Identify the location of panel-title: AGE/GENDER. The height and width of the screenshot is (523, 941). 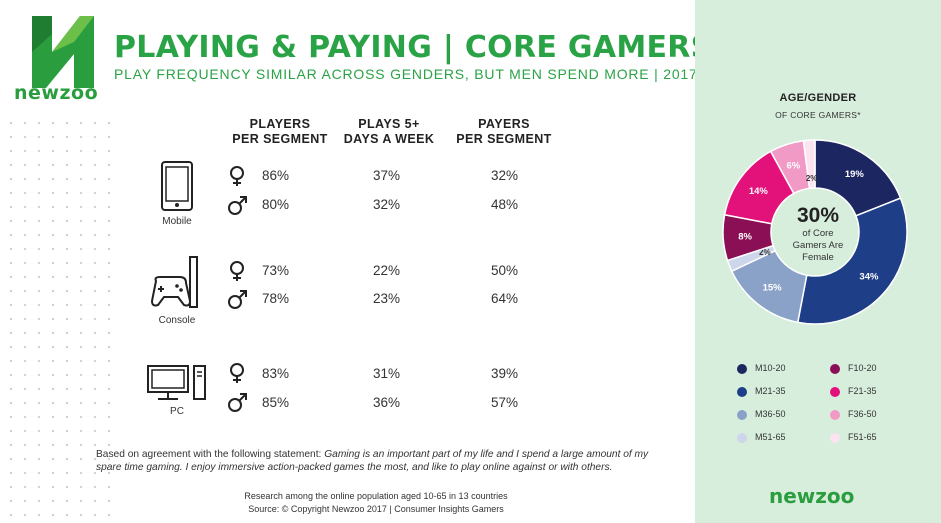
(818, 98).